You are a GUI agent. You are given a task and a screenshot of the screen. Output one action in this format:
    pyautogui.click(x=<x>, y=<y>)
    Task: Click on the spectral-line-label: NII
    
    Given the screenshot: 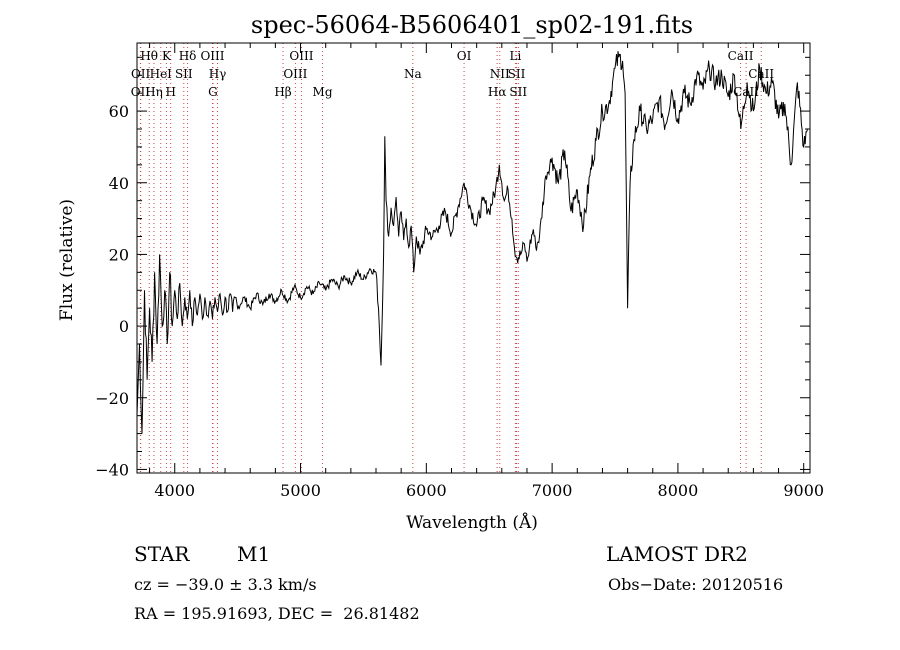 What is the action you would take?
    pyautogui.click(x=500, y=74)
    